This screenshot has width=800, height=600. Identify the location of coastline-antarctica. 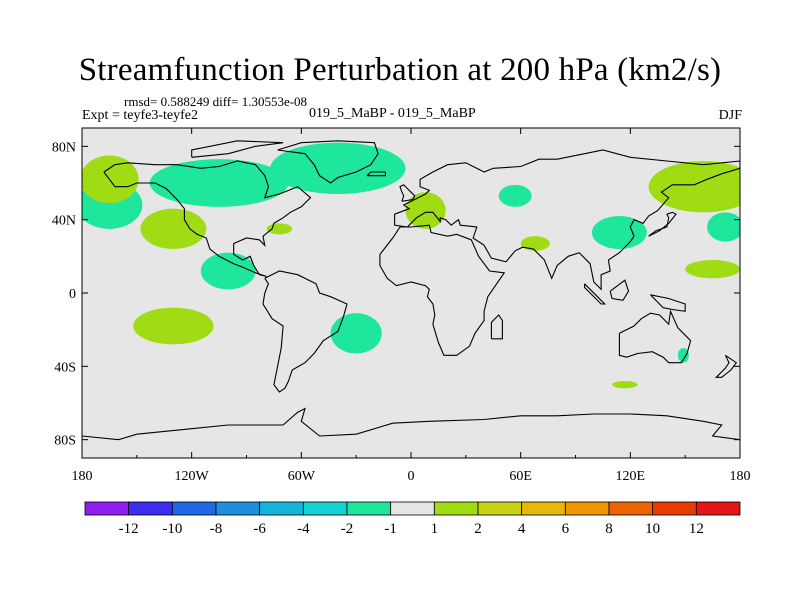
(411, 424).